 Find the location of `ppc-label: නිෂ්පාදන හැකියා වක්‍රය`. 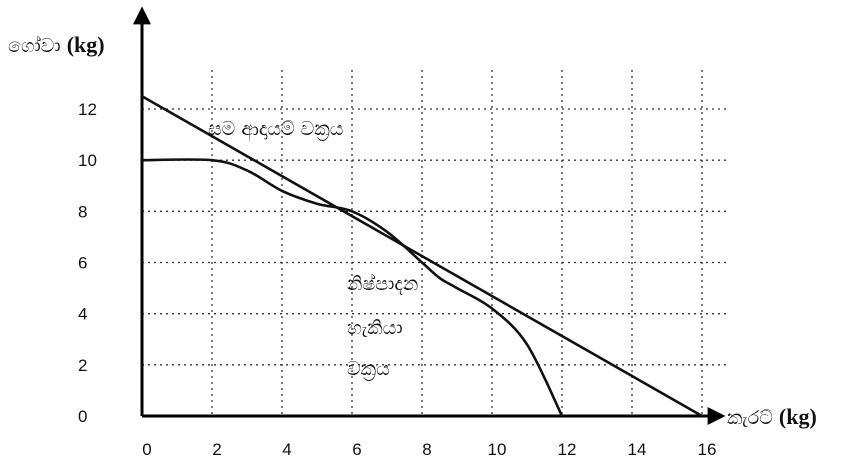

ppc-label: නිෂ්පාදන හැකියා වක්‍රය is located at coordinates (385, 327).